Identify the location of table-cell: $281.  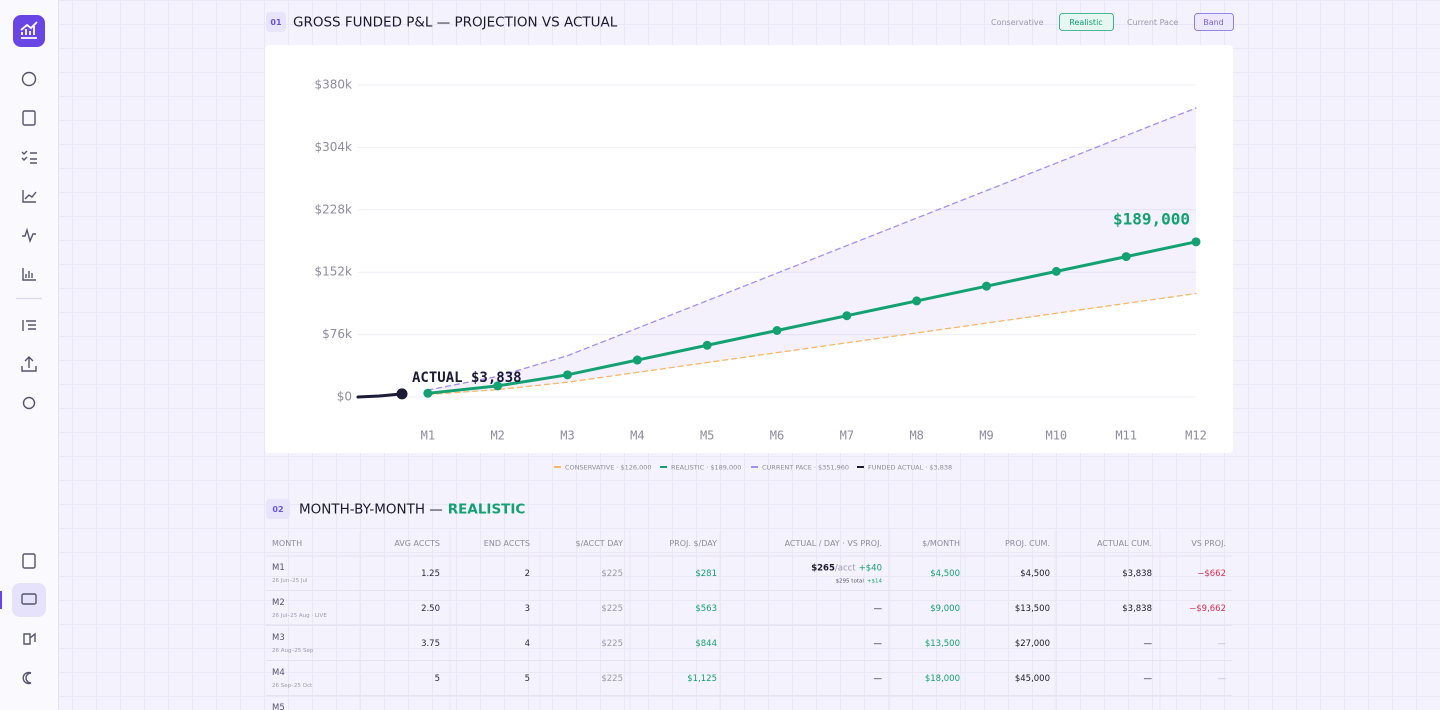
(706, 574).